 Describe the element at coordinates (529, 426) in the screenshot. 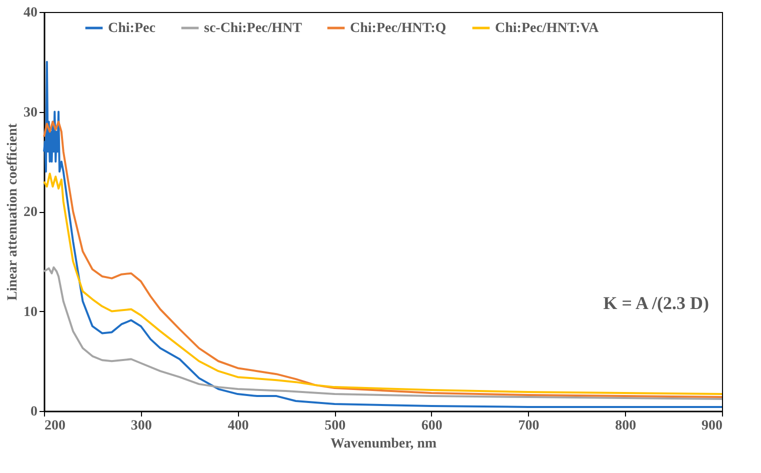

I see `x-tick-label: 700` at that location.